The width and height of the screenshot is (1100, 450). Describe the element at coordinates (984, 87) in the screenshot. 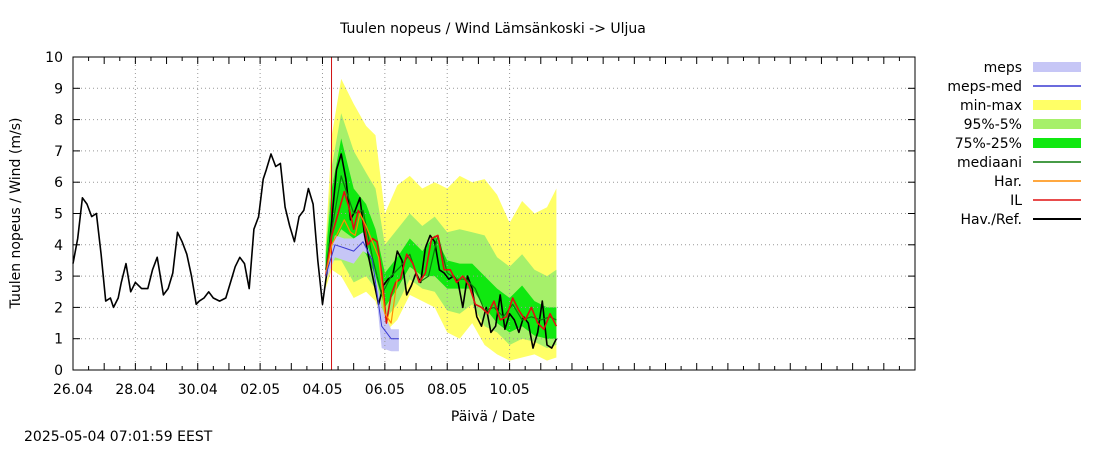

I see `legend-label: meps-med` at that location.